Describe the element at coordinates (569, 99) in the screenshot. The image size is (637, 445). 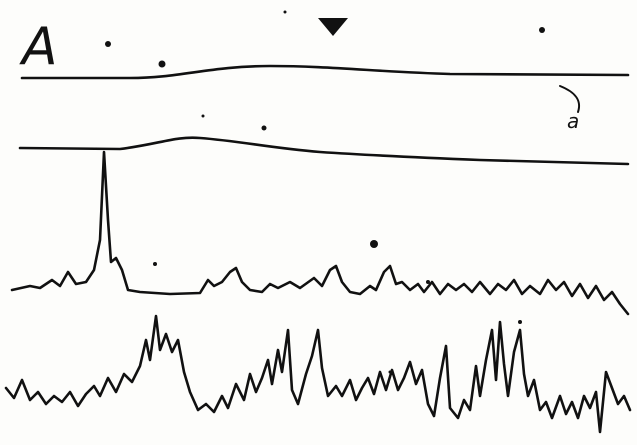
I see `label-pointer` at that location.